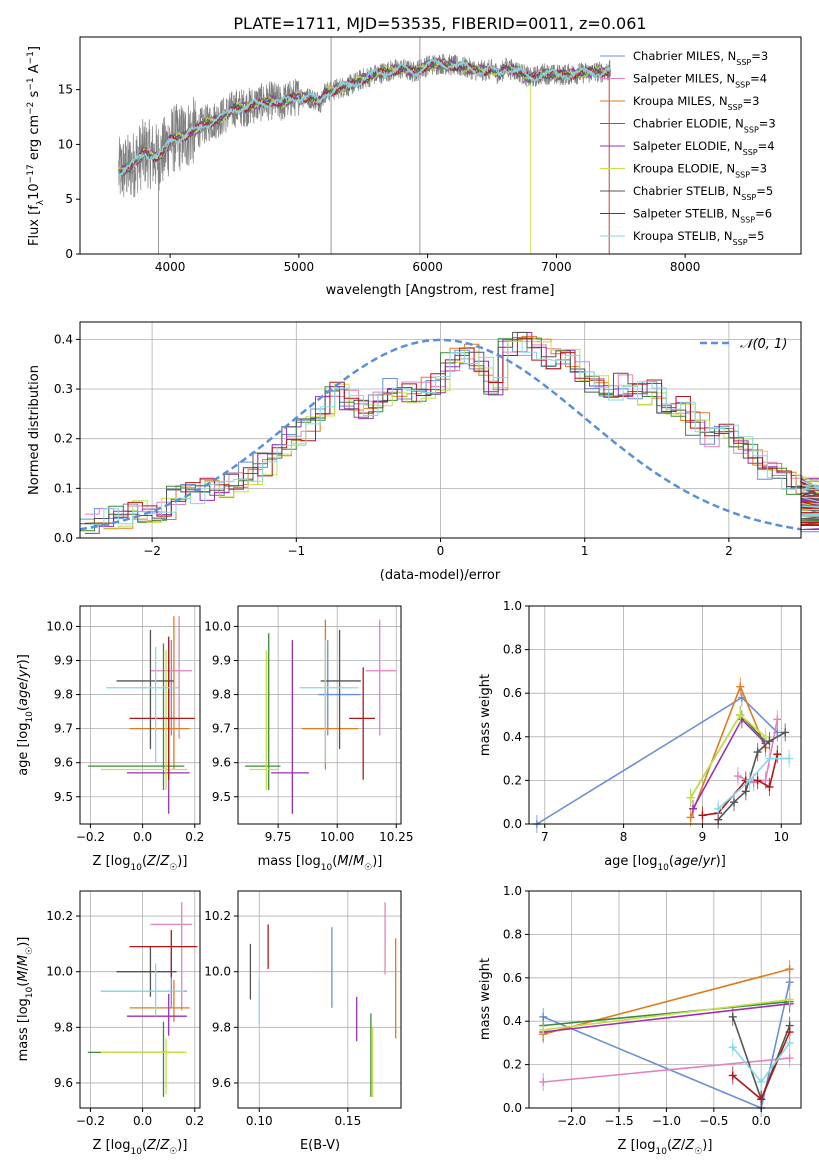  What do you see at coordinates (36, 146) in the screenshot?
I see `y-axis-label: Flux [fλ10−17 erg cm−2 s−1 A−1]` at bounding box center [36, 146].